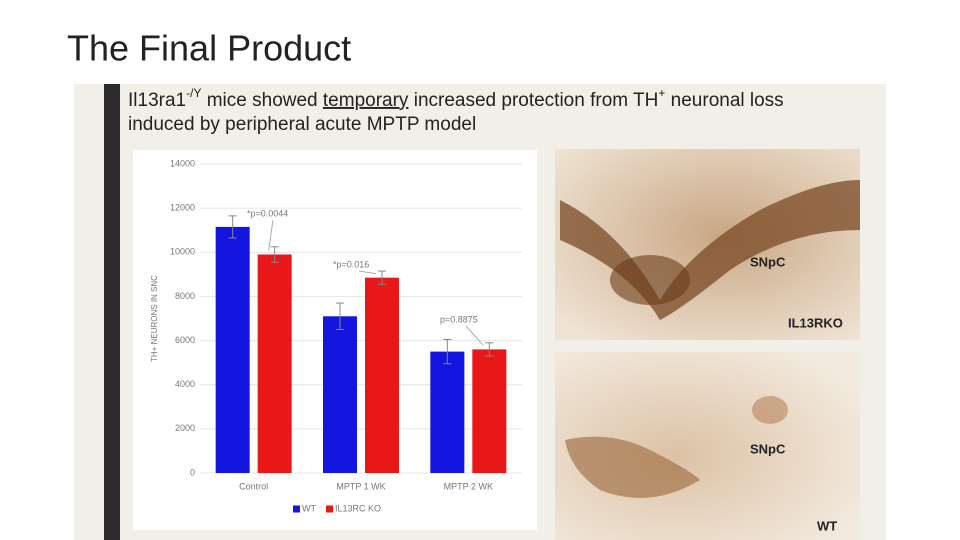  Describe the element at coordinates (185, 340) in the screenshot. I see `y-tick-label: 6000` at that location.